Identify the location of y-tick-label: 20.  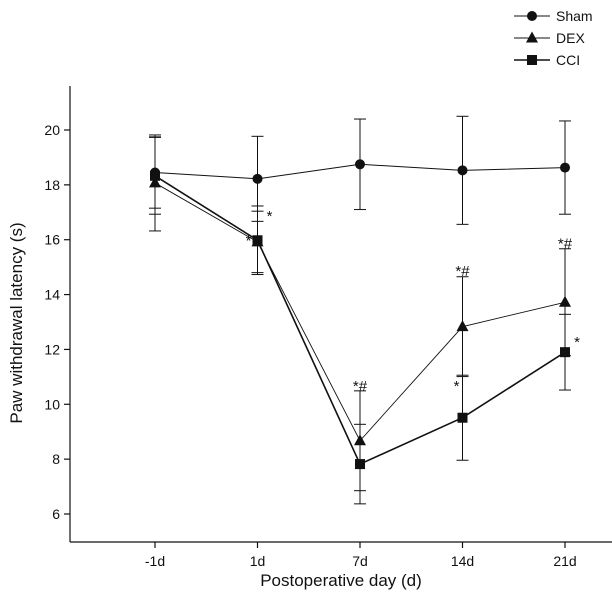
(52, 130).